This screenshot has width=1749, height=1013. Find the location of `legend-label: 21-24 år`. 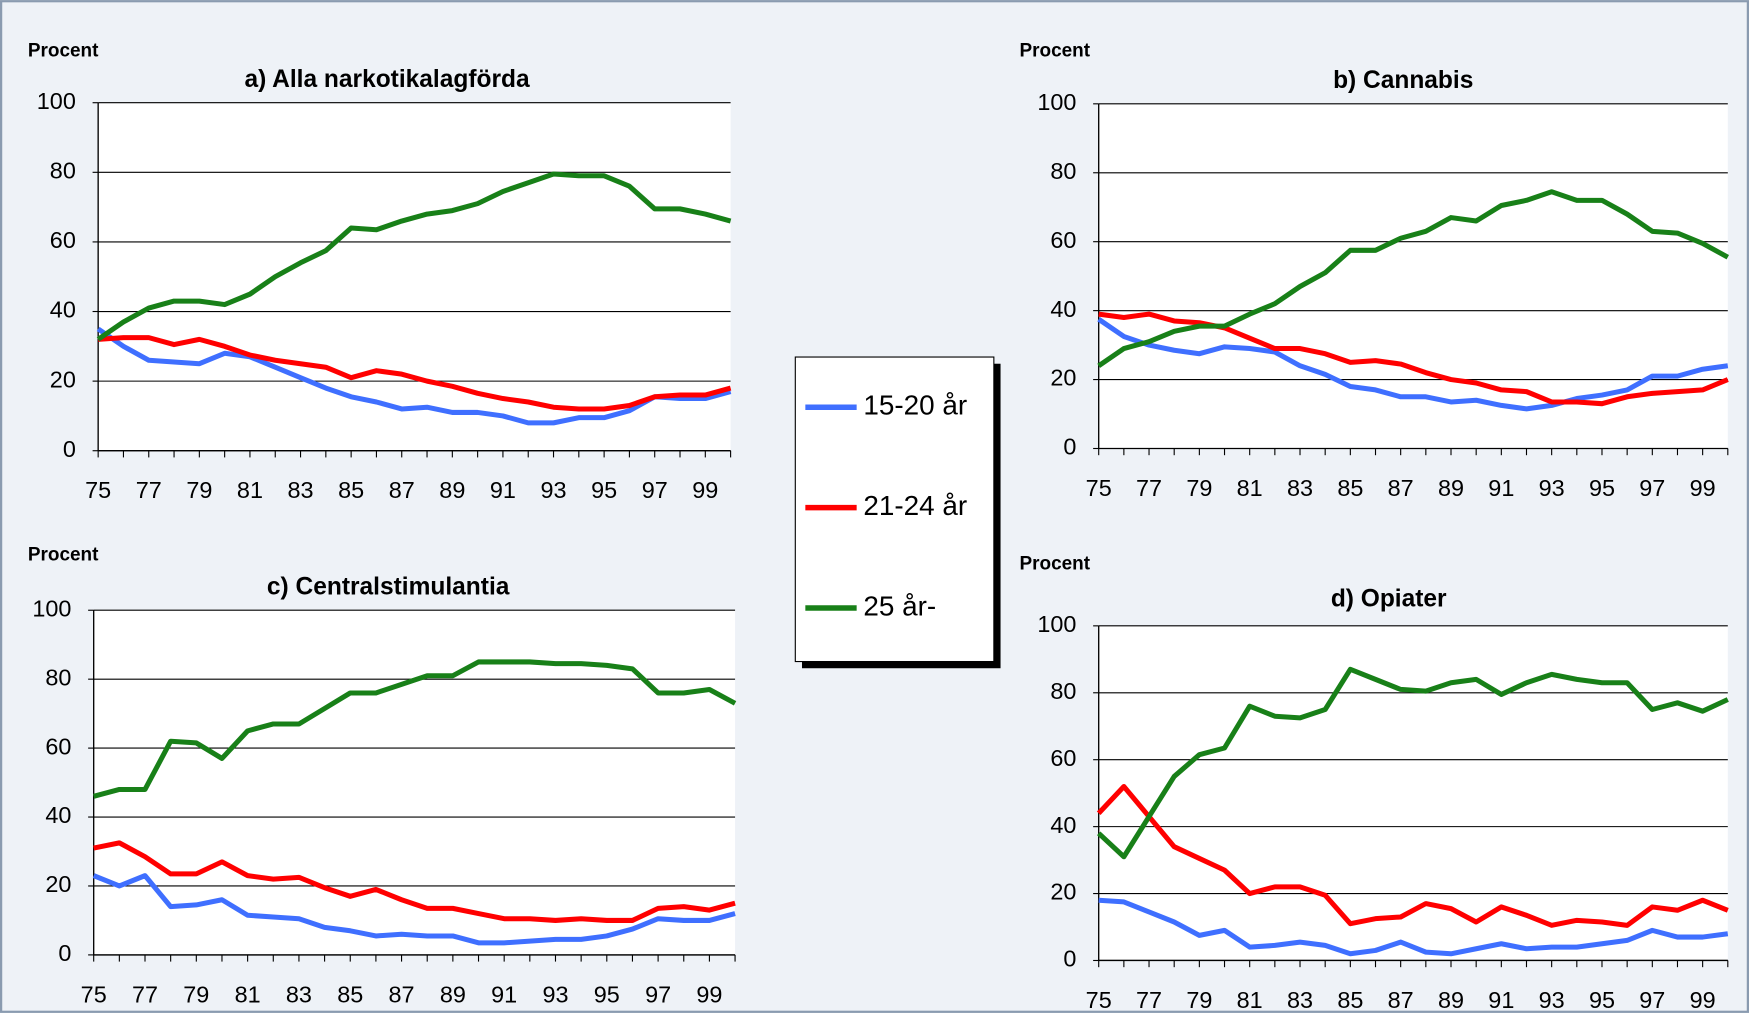

legend-label: 21-24 år is located at coordinates (915, 505).